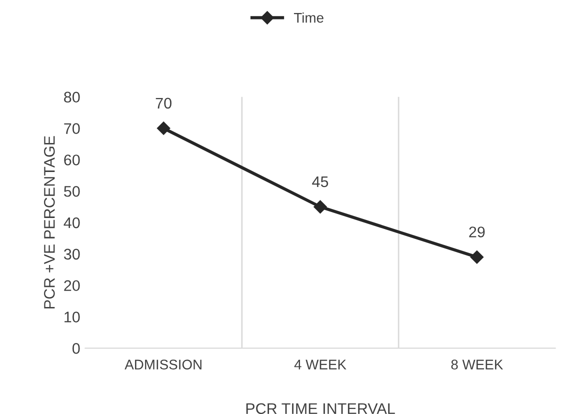  Describe the element at coordinates (72, 97) in the screenshot. I see `y-tick-label: 80` at that location.